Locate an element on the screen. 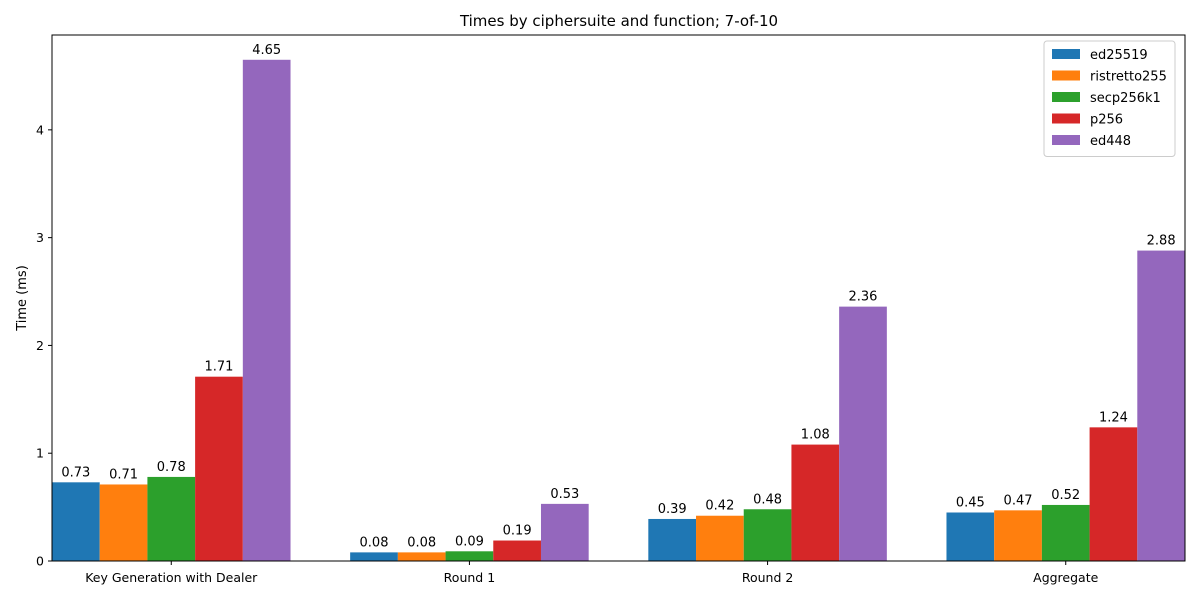 This screenshot has height=600, width=1200. legend-label-ed448: ed448 is located at coordinates (1110, 141).